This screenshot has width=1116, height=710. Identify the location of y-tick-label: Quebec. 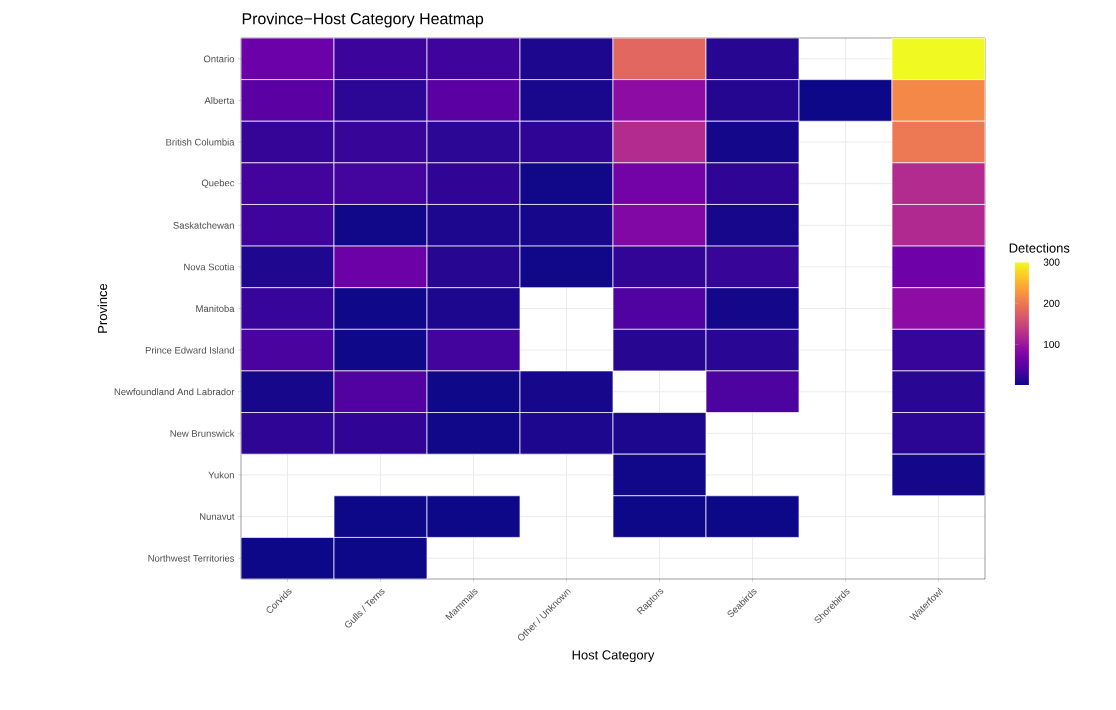
(218, 183).